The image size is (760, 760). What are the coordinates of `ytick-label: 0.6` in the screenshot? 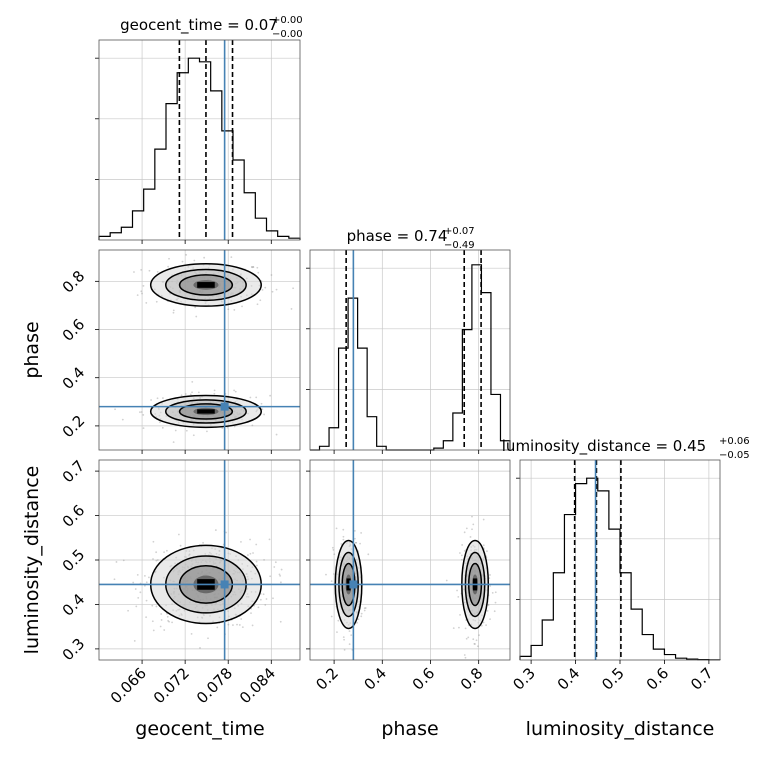 It's located at (74, 330).